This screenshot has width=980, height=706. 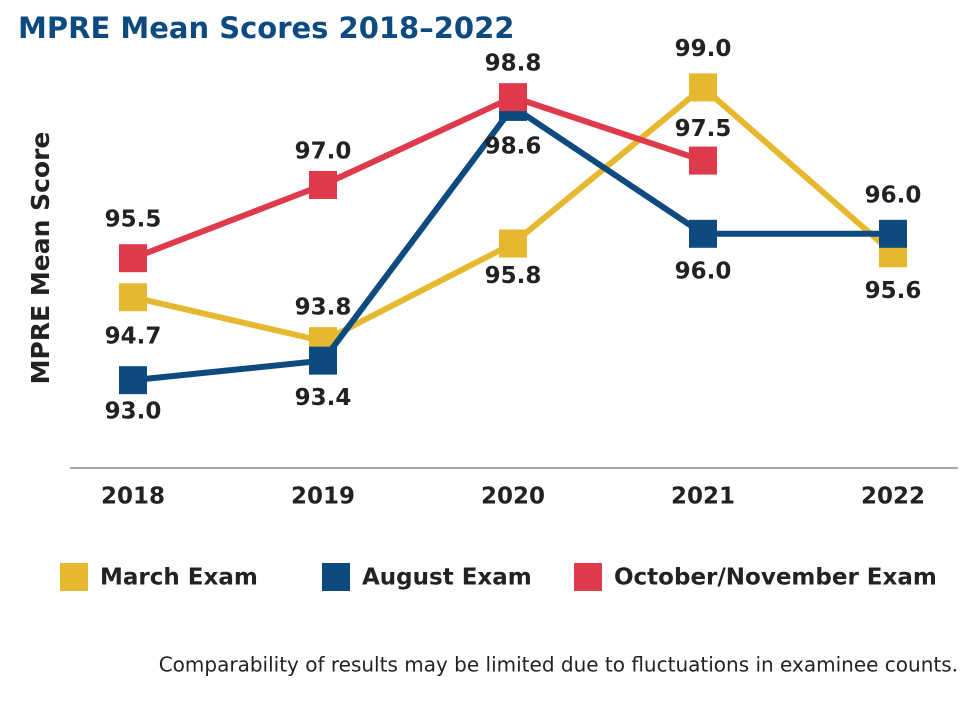 I want to click on x-tick-label: 2020, so click(x=513, y=497).